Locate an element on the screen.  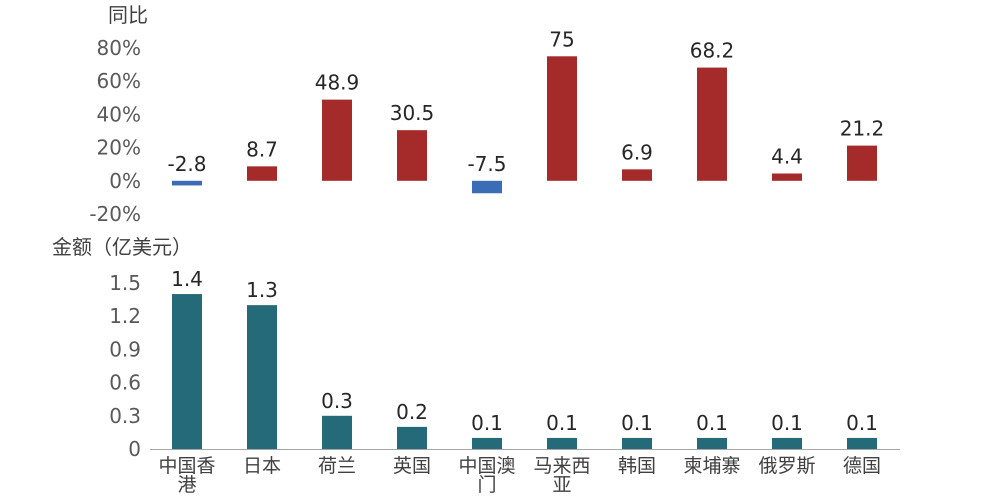
category-label-line: 港 is located at coordinates (186, 485).